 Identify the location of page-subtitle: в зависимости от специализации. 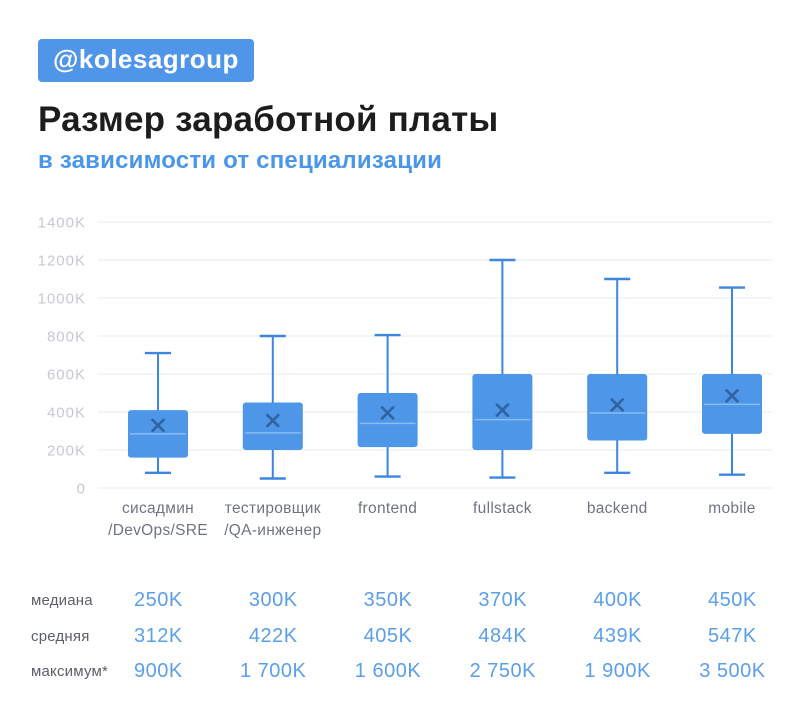
(240, 160).